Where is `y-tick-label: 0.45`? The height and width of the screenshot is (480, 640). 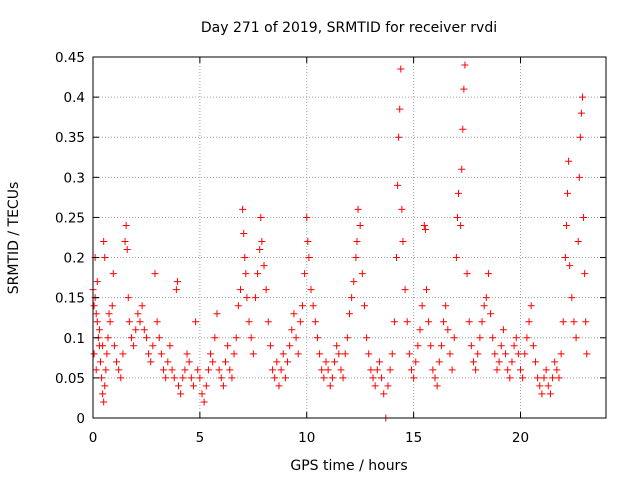
y-tick-label: 0.45 is located at coordinates (70, 58).